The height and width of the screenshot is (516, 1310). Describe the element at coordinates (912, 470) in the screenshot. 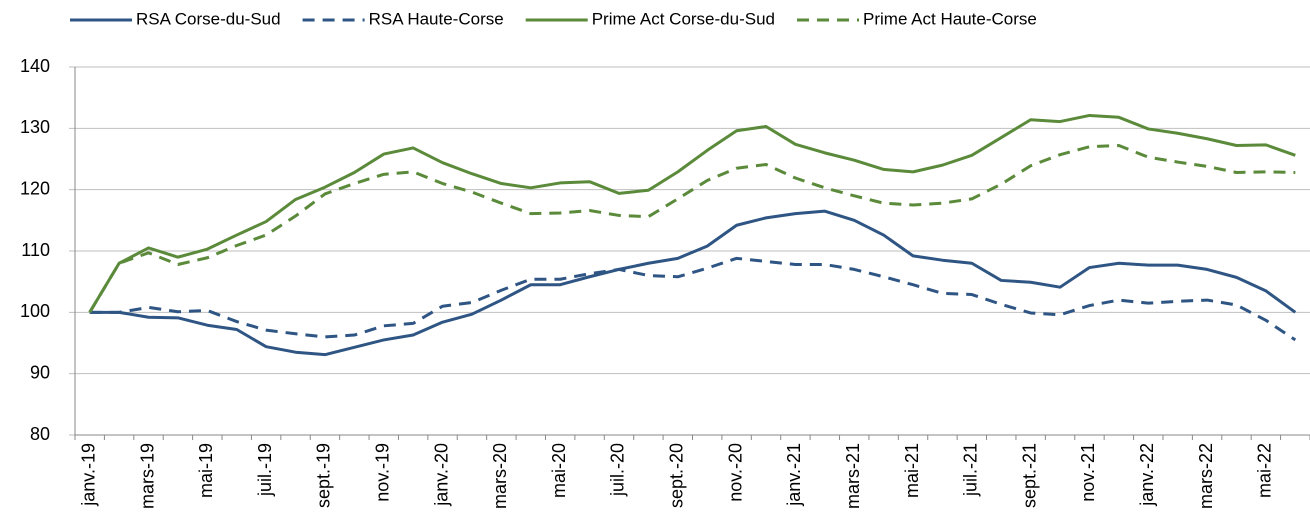

I see `x-tick-label: mai-21` at that location.